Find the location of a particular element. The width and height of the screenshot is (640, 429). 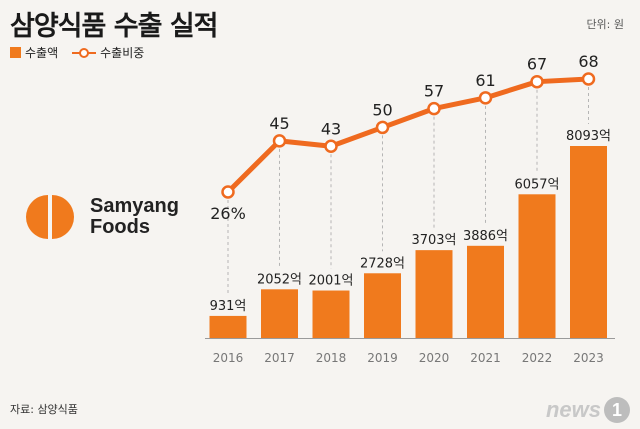

watermark-badge: 1 is located at coordinates (617, 410).